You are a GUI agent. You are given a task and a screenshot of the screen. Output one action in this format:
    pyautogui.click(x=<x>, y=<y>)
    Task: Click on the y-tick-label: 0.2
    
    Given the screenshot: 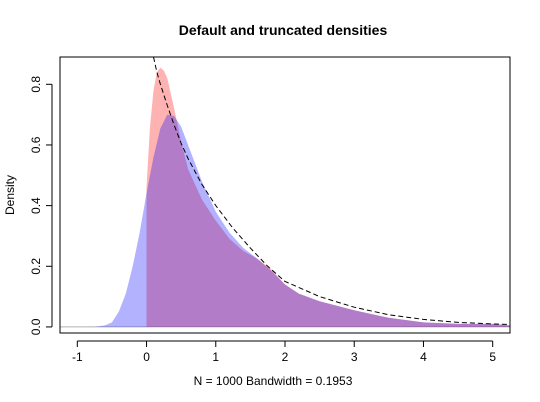 What is the action you would take?
    pyautogui.click(x=36, y=266)
    